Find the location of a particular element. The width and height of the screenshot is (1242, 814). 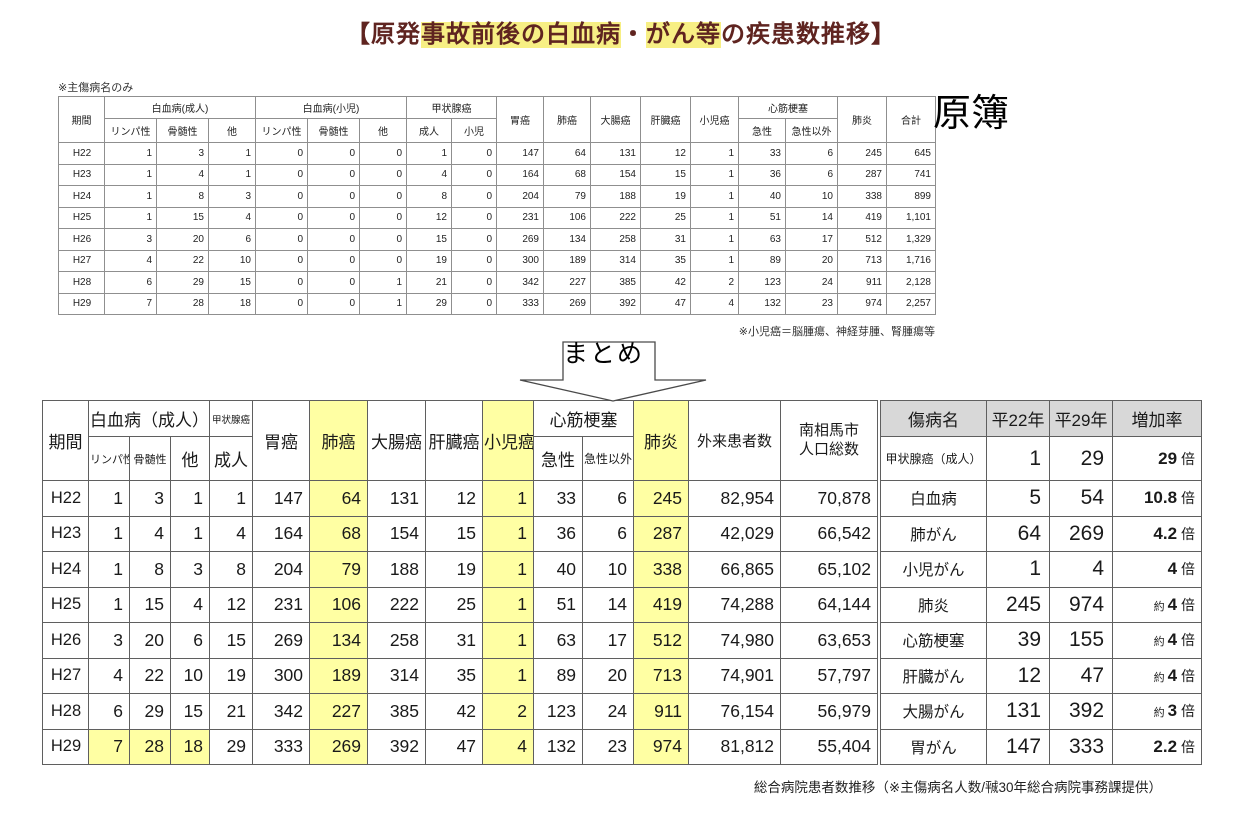

cell: 31 is located at coordinates (454, 640).